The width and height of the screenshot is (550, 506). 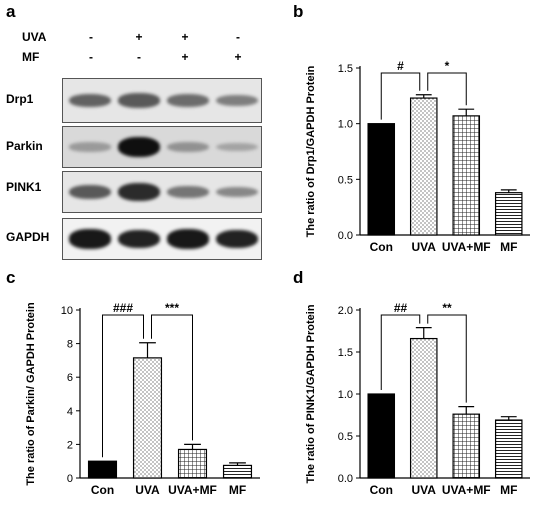 I want to click on panel-letter-c: c, so click(x=11, y=277).